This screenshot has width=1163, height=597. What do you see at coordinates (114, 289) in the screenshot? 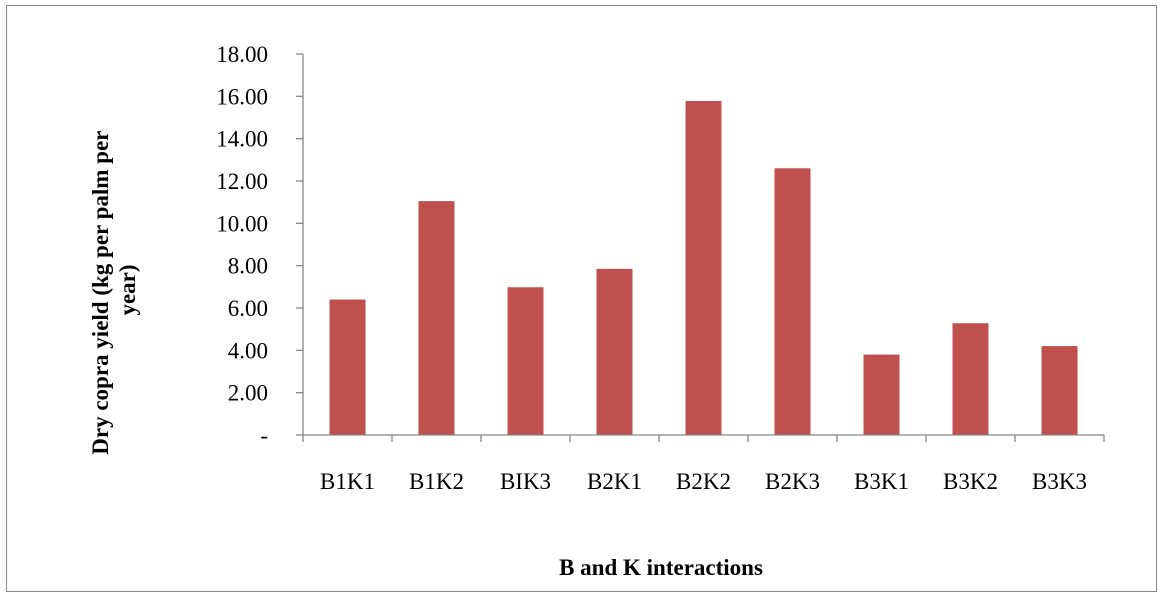
I see `y-axis-title: Dry copra yield (kg per palm per year)` at bounding box center [114, 289].